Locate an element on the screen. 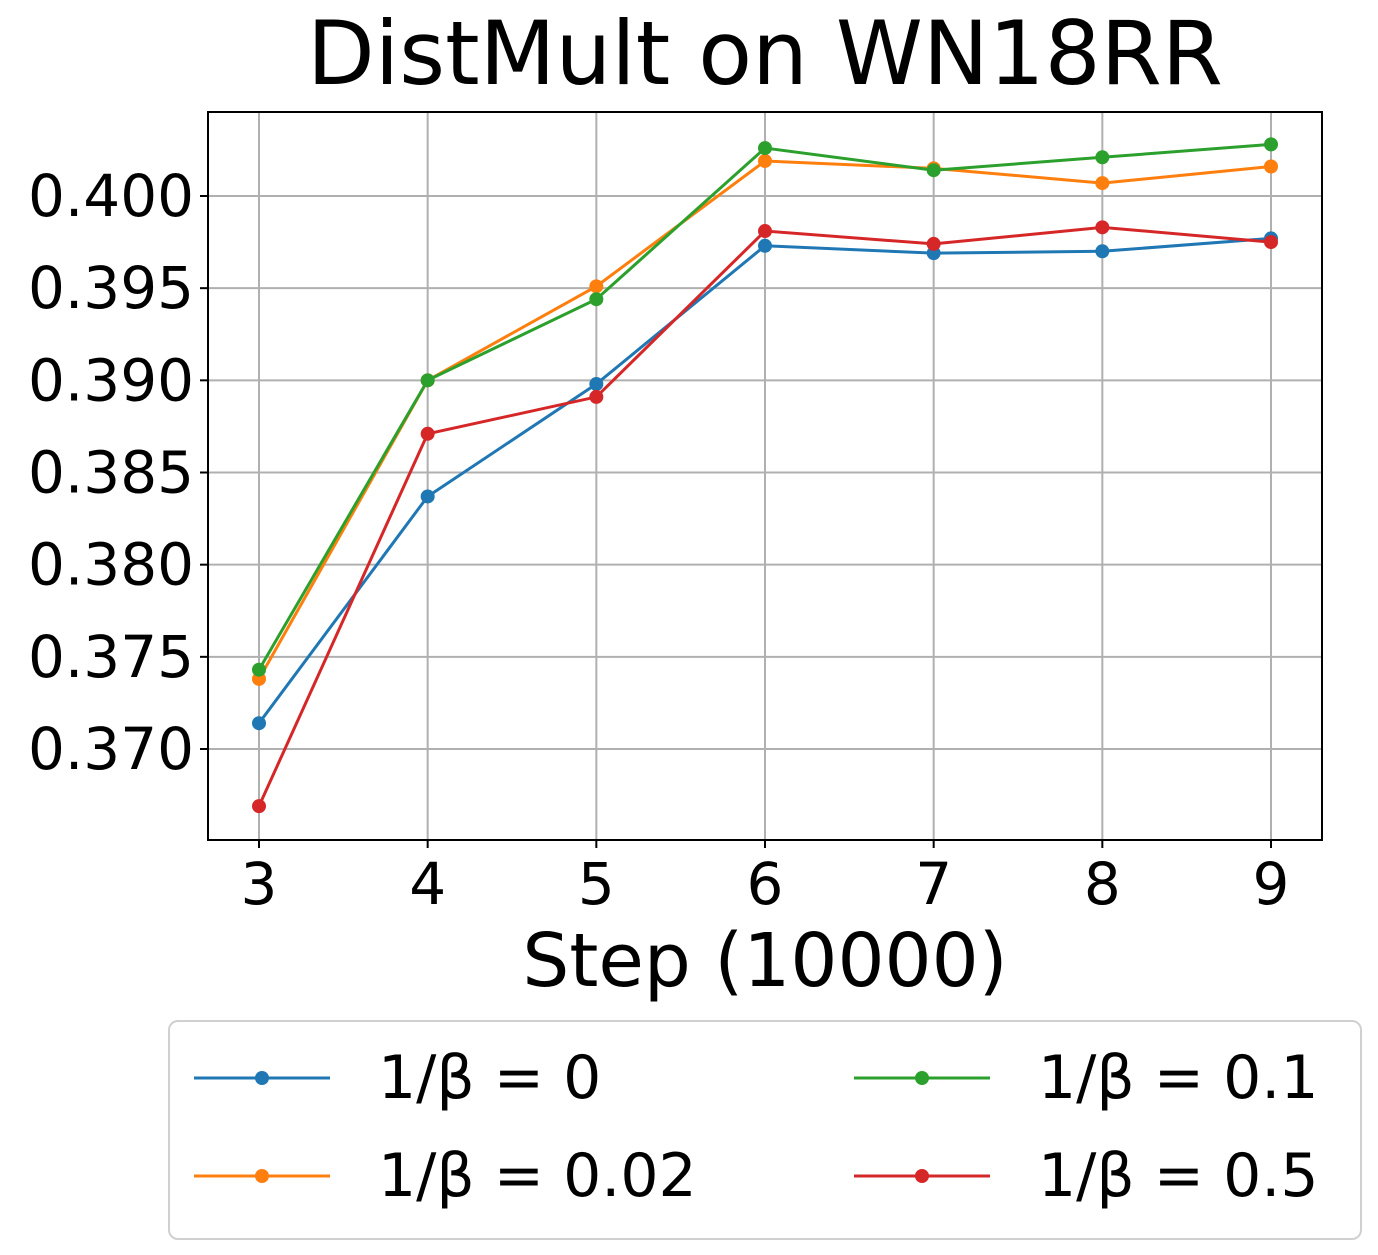  y-tick-label: 0.395 is located at coordinates (111, 288).